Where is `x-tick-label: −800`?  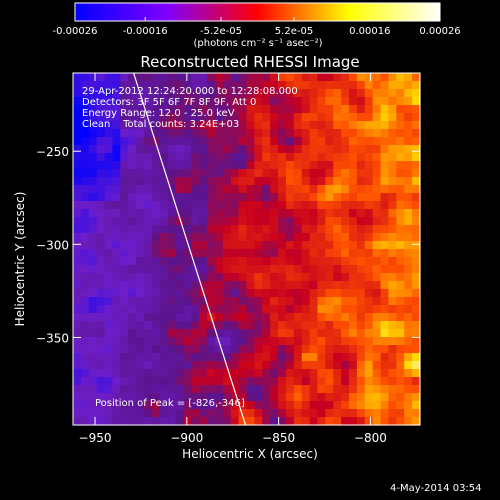
x-tick-label: −800 is located at coordinates (370, 438).